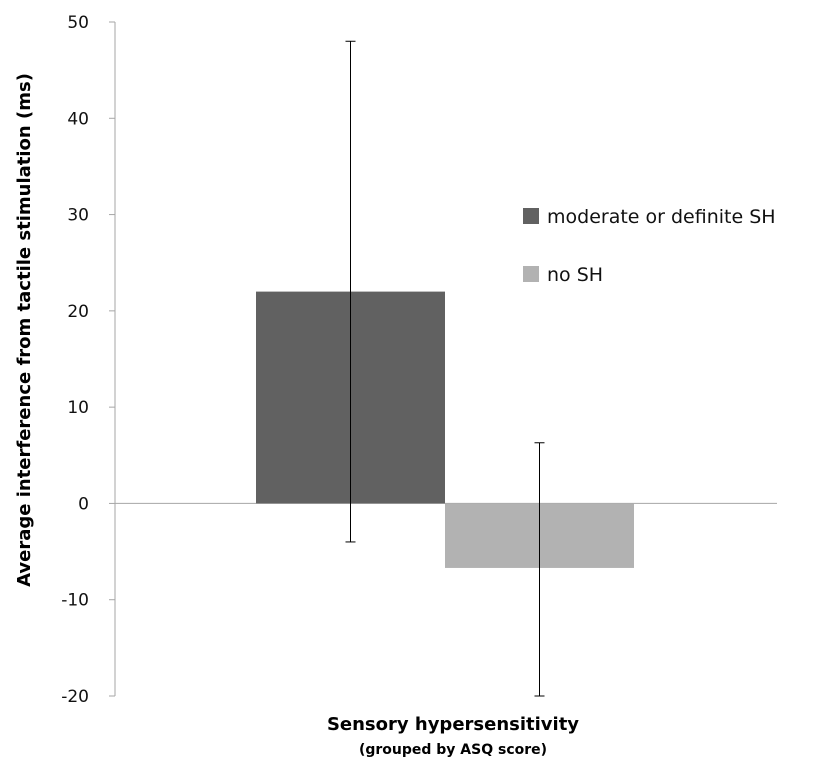  Describe the element at coordinates (453, 724) in the screenshot. I see `x-axis-label: Sensory hypersensitivity` at that location.